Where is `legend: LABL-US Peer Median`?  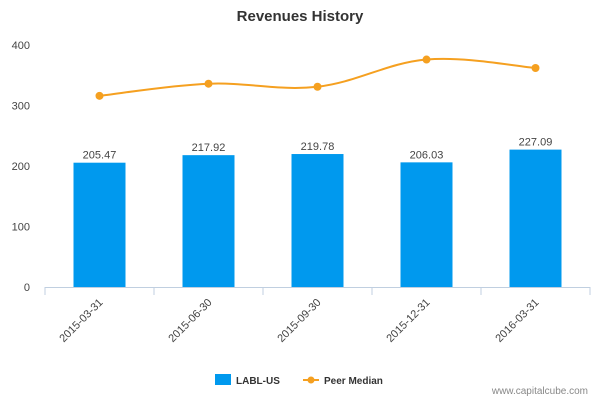
legend: LABL-US Peer Median is located at coordinates (299, 380).